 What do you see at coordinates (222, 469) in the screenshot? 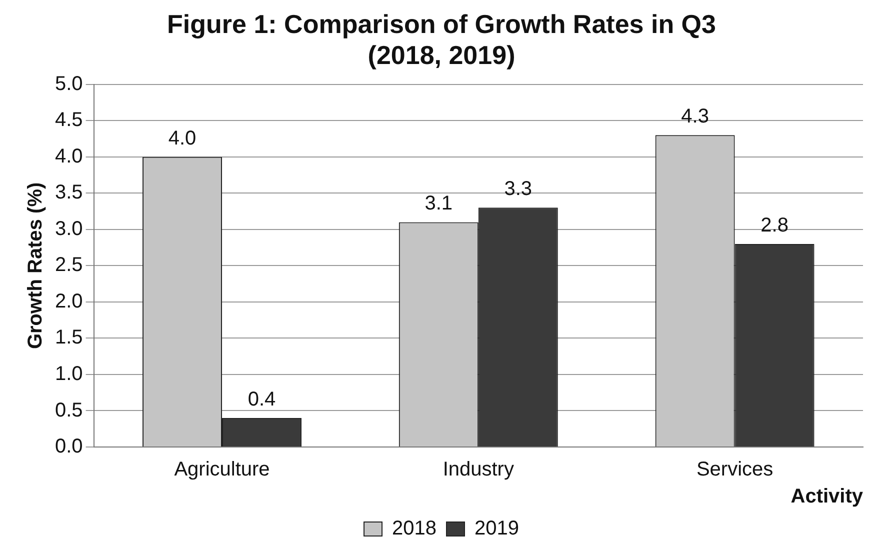
I see `x-tick-label: Agriculture` at bounding box center [222, 469].